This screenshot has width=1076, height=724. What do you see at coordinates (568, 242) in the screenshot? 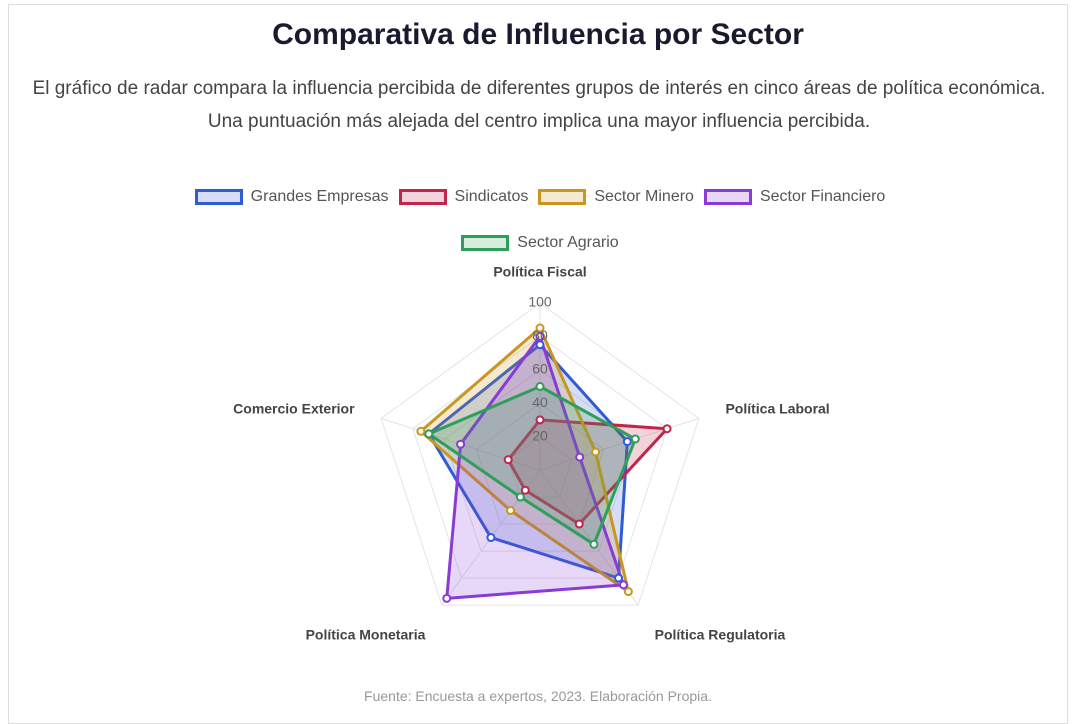
I see `legend-label: Sector Agrario` at bounding box center [568, 242].